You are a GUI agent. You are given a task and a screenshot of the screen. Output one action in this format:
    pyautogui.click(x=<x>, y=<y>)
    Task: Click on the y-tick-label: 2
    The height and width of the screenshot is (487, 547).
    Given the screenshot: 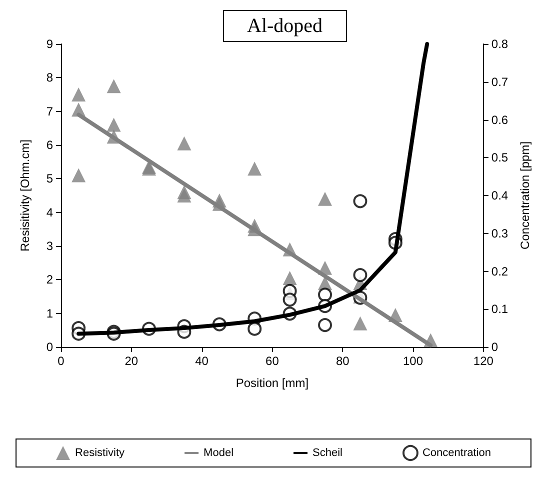 What is the action you would take?
    pyautogui.click(x=50, y=279)
    